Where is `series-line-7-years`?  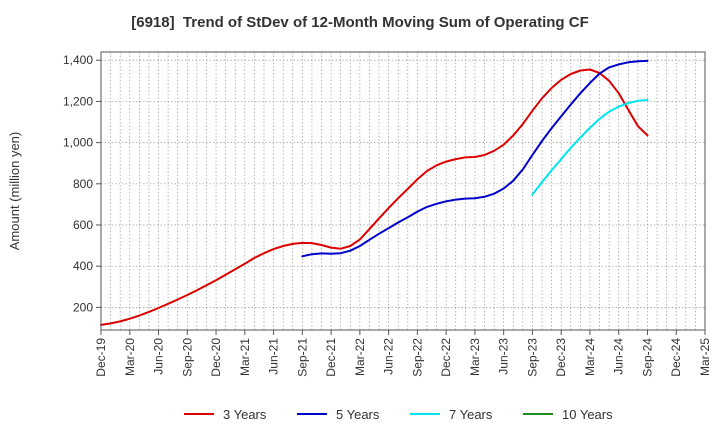 series-line-7-years is located at coordinates (590, 147).